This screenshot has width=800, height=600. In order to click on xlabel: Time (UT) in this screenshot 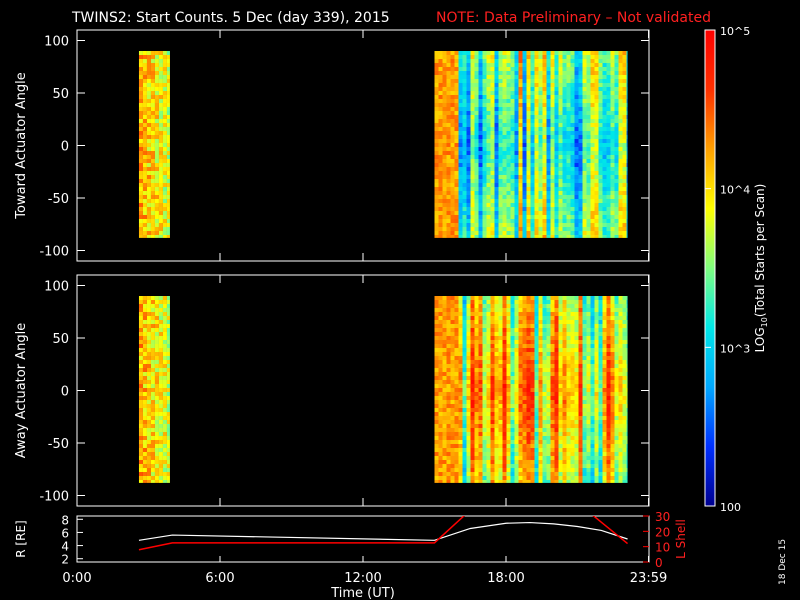, I will do `click(362, 593)`.